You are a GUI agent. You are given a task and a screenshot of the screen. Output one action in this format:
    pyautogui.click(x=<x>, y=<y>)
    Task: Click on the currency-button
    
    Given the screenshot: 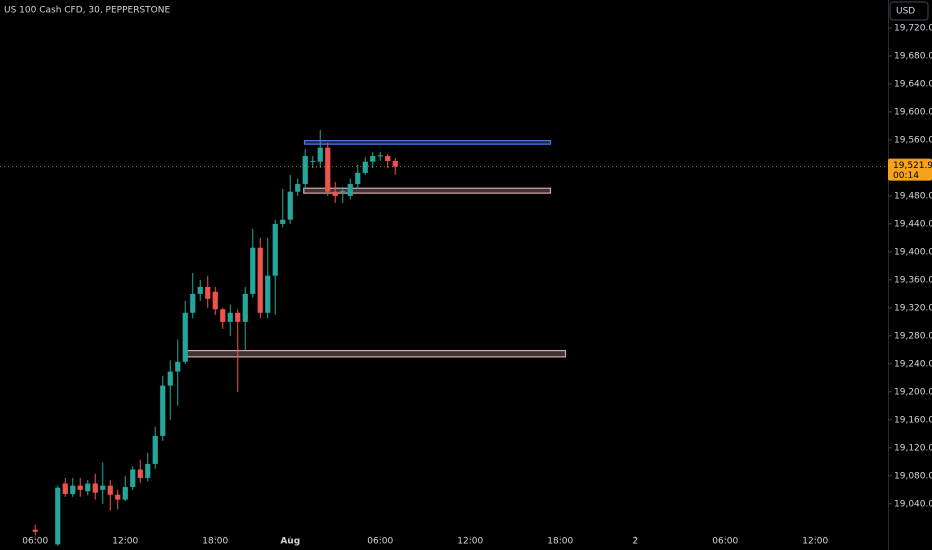 What is the action you would take?
    pyautogui.click(x=909, y=11)
    